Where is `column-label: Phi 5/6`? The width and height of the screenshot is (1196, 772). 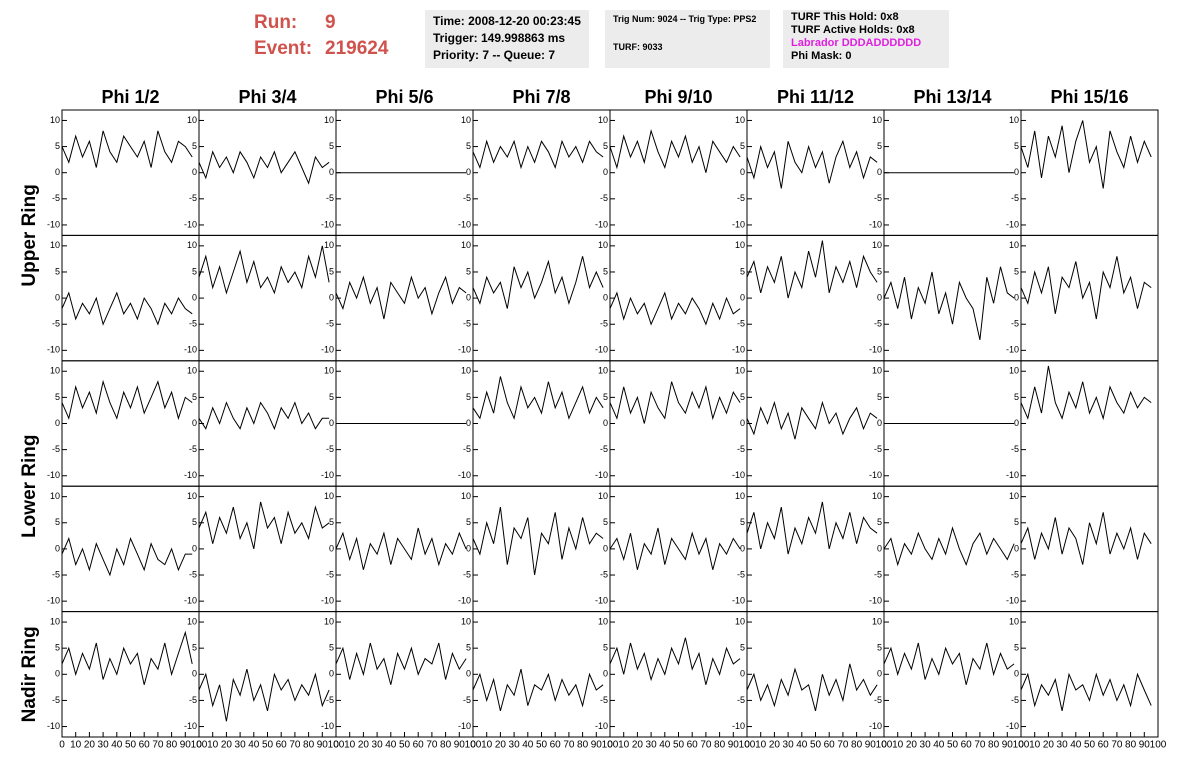
column-label: Phi 5/6 is located at coordinates (404, 97).